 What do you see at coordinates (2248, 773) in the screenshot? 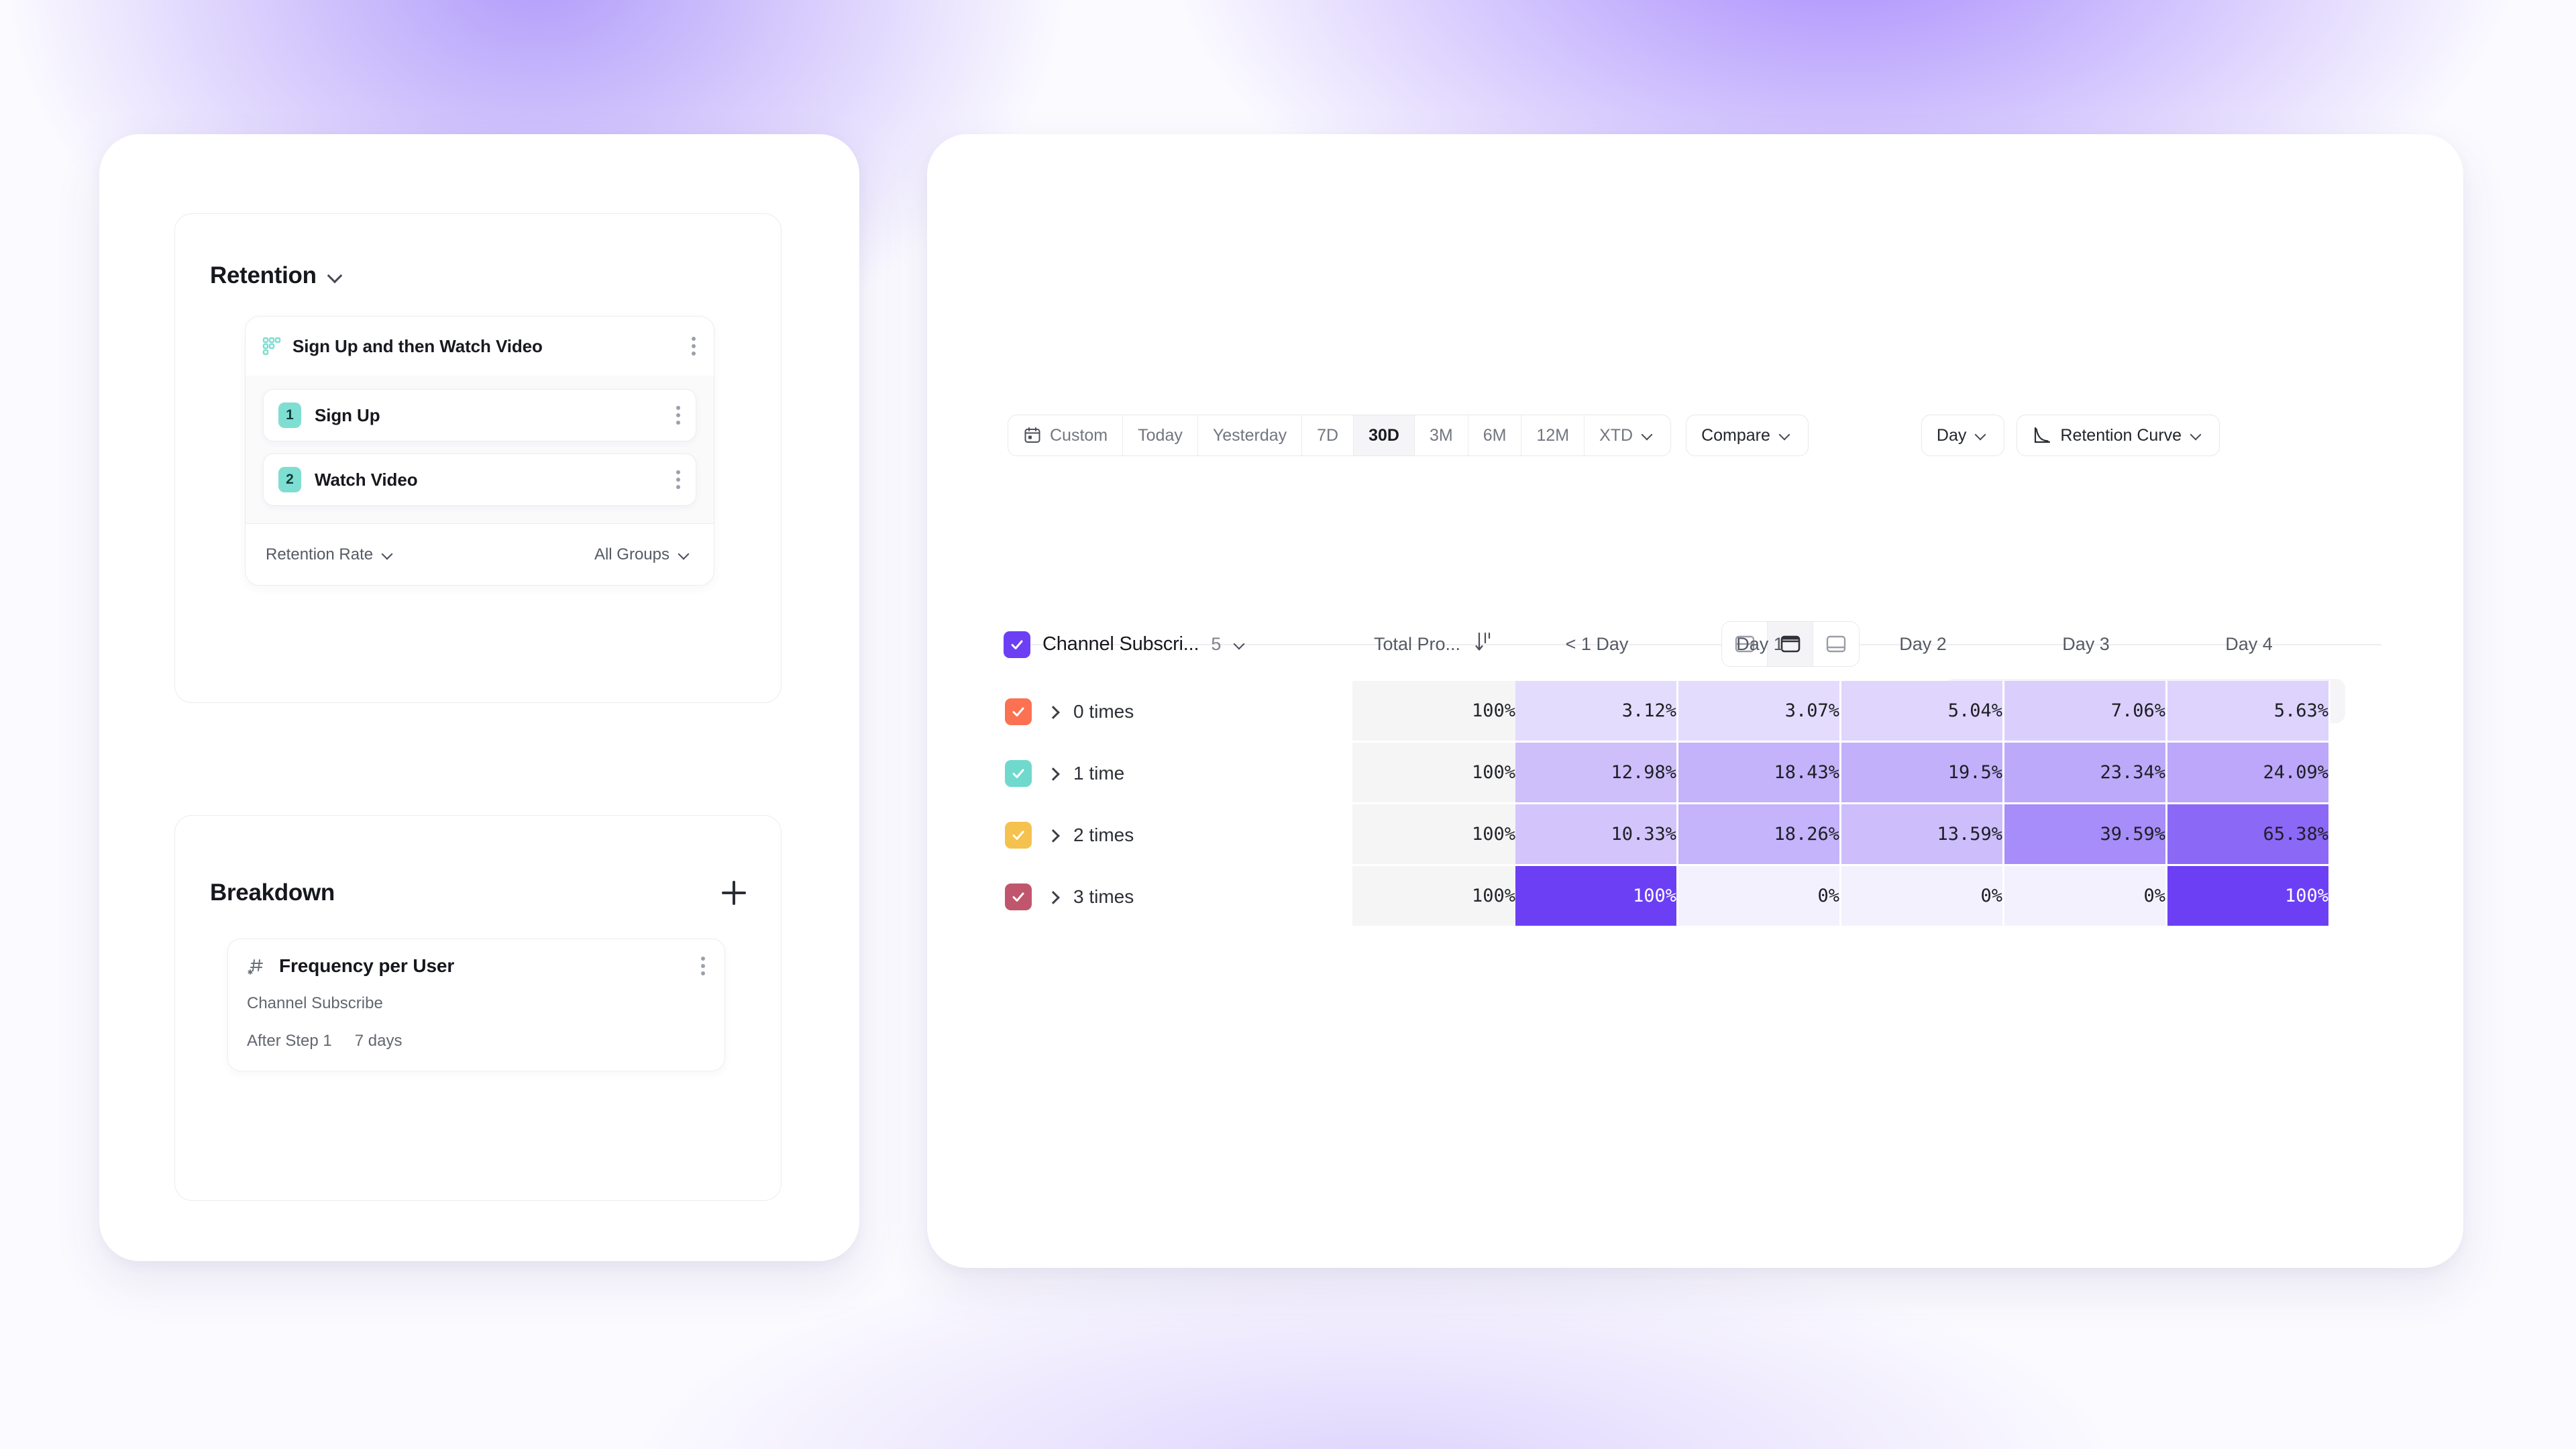
I see `cell-retention: 24.09%` at bounding box center [2248, 773].